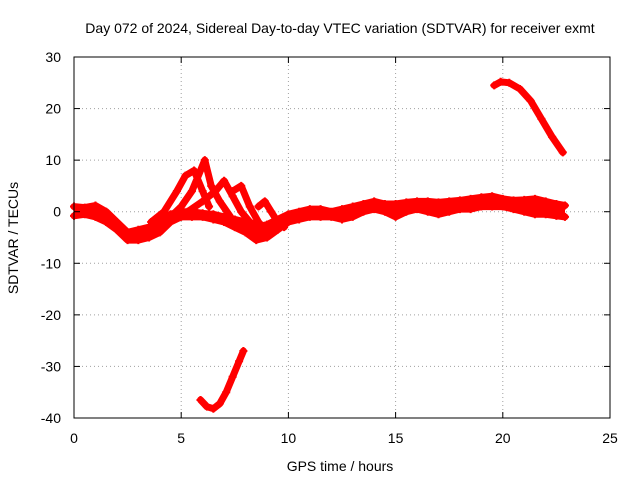  What do you see at coordinates (57, 212) in the screenshot?
I see `y-tick-label: 0` at bounding box center [57, 212].